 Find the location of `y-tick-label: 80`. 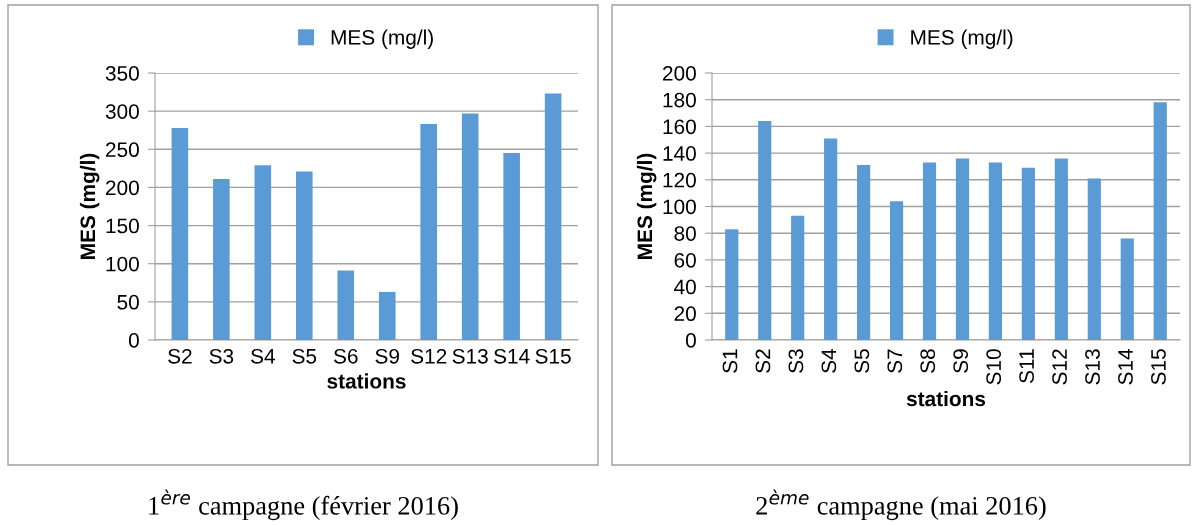

y-tick-label: 80 is located at coordinates (685, 233).